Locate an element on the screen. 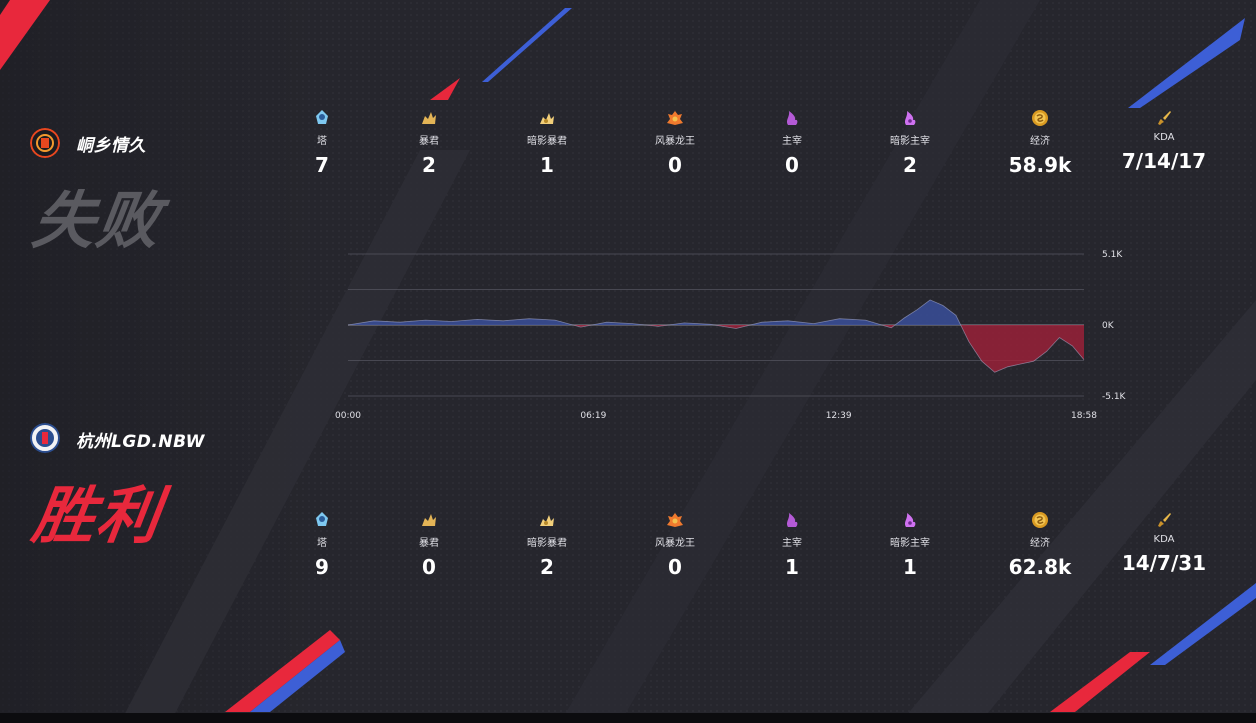 The height and width of the screenshot is (723, 1256). gold-difference-chart: 5.1K 0K -5.1K 00:00 06:19 12:39 18:58 is located at coordinates (731, 335).